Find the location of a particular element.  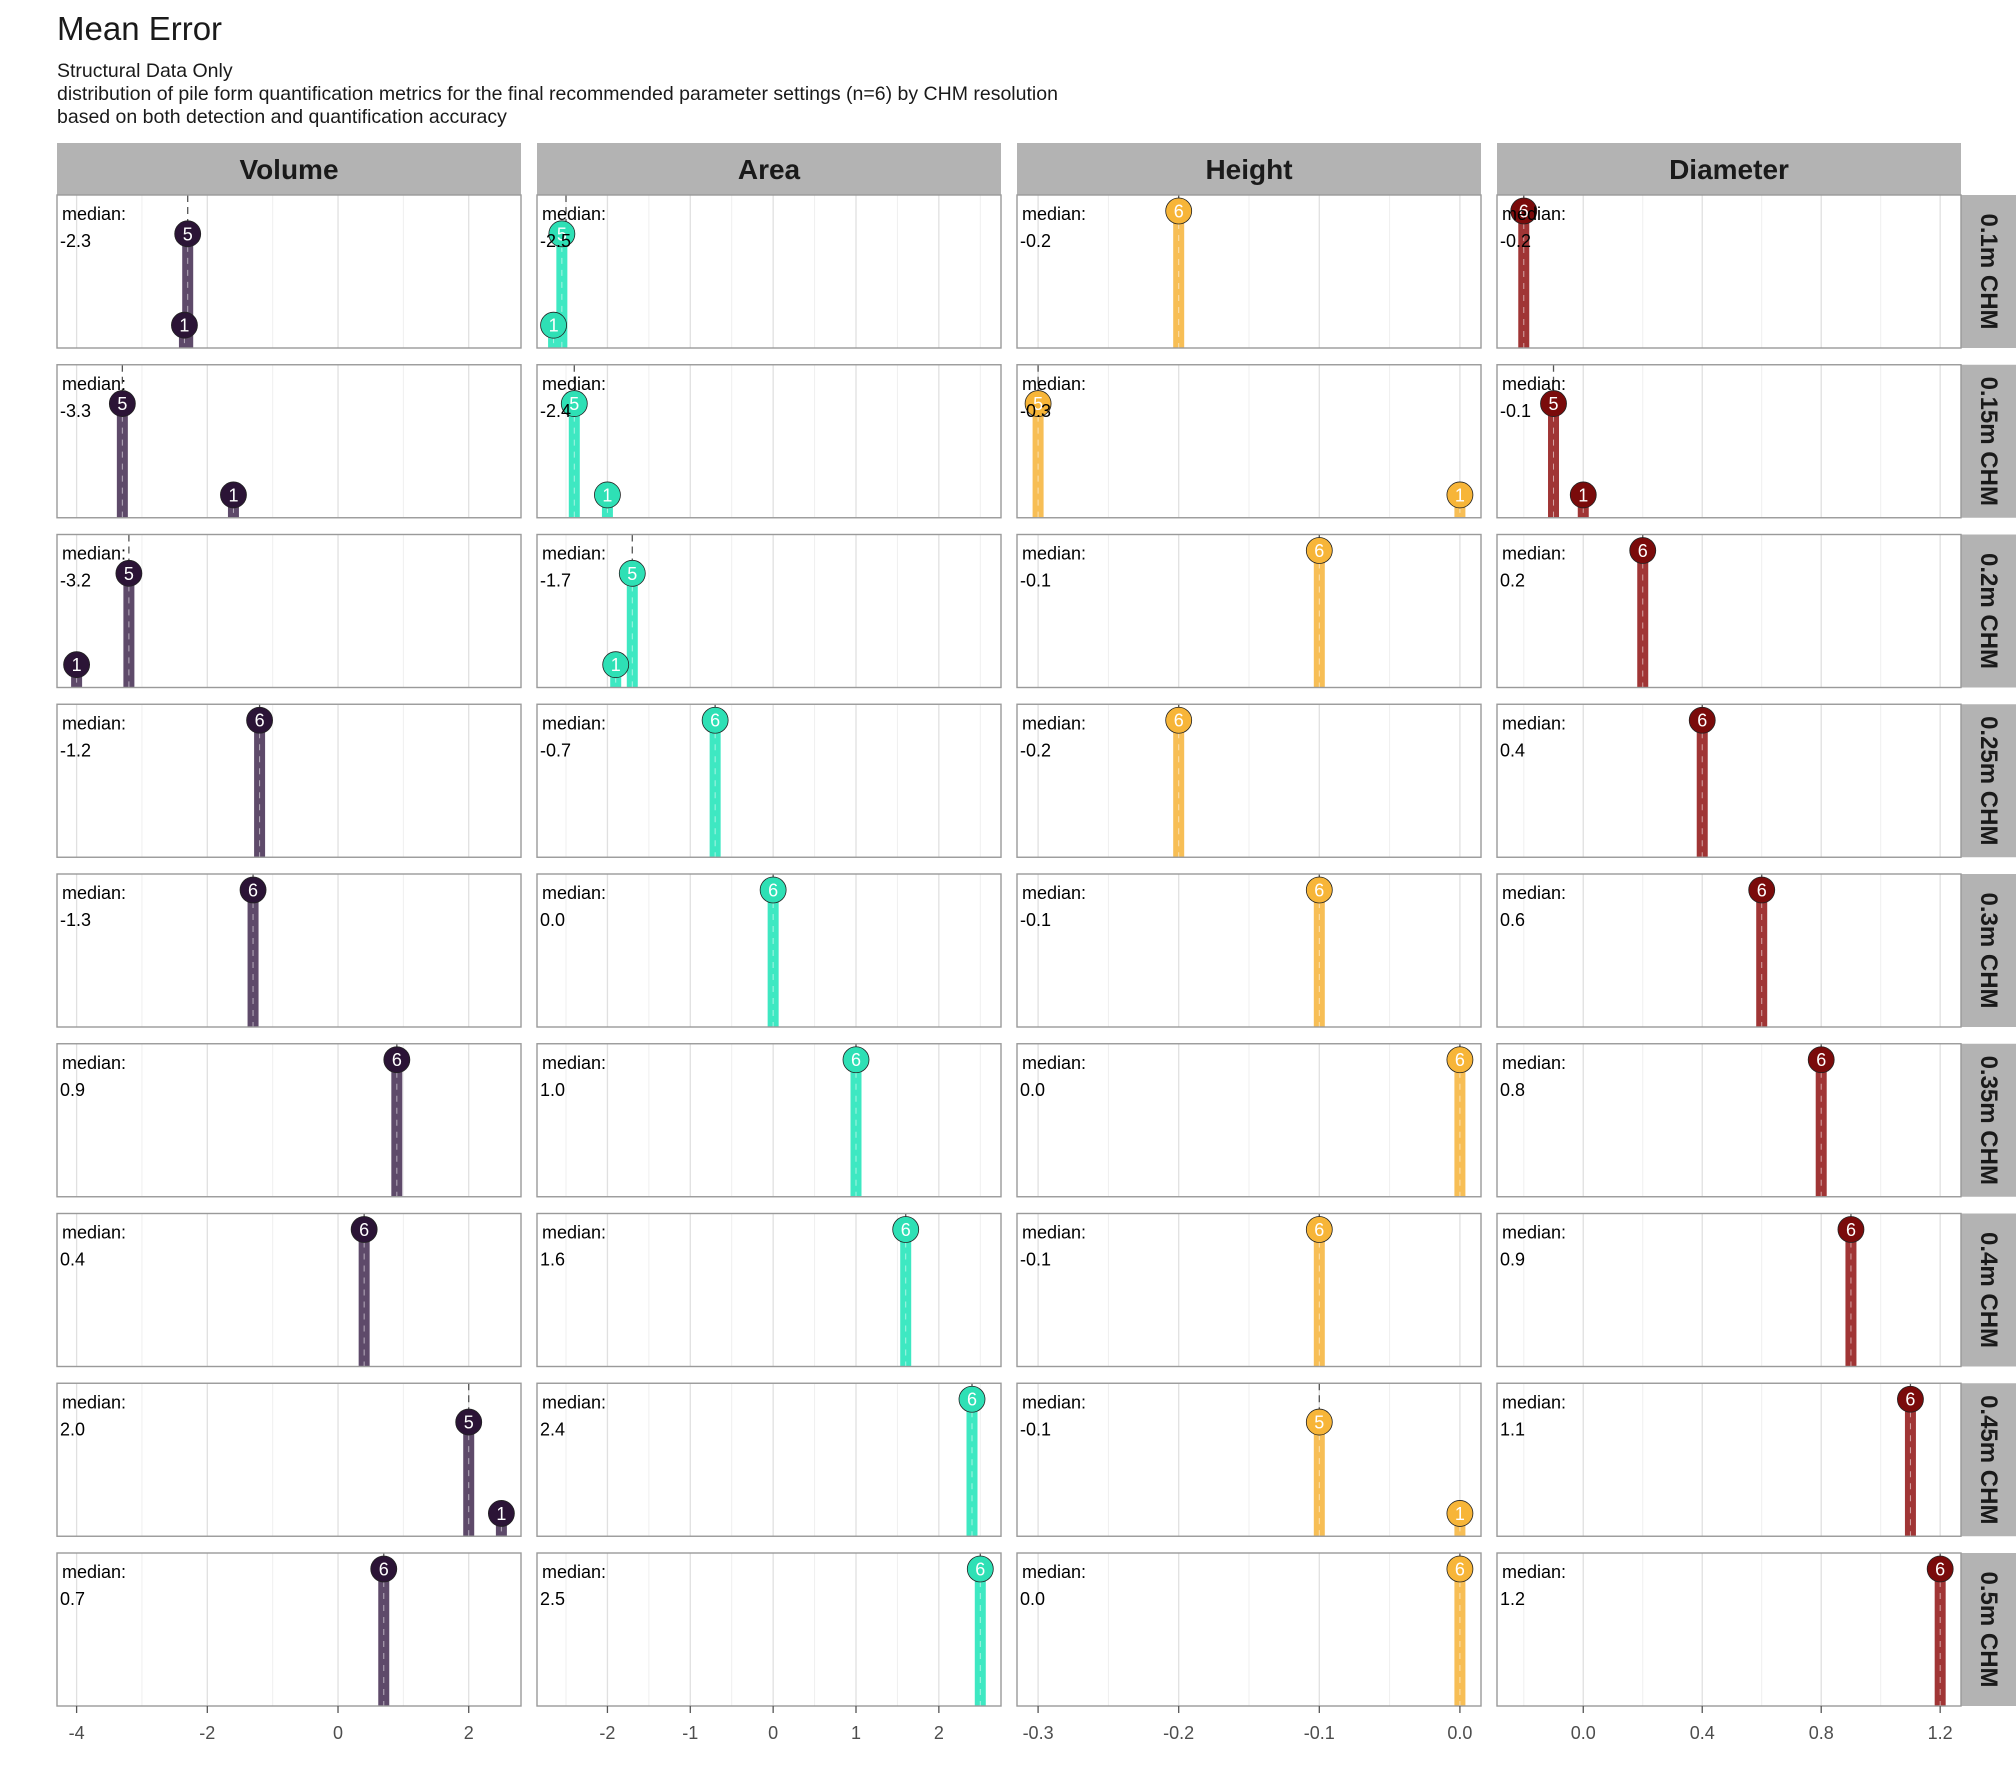

median-value-label: 2.4 is located at coordinates (552, 1429).